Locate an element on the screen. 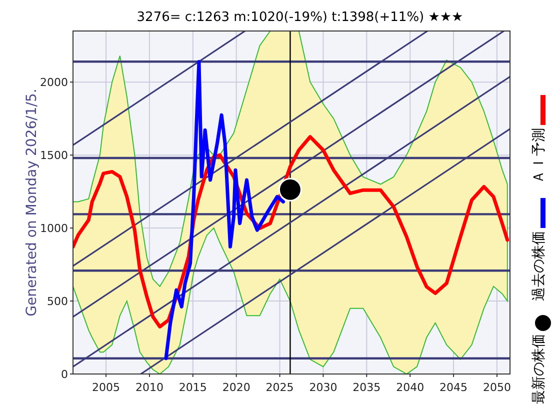  legend-label: 過去の株価 is located at coordinates (539, 266).